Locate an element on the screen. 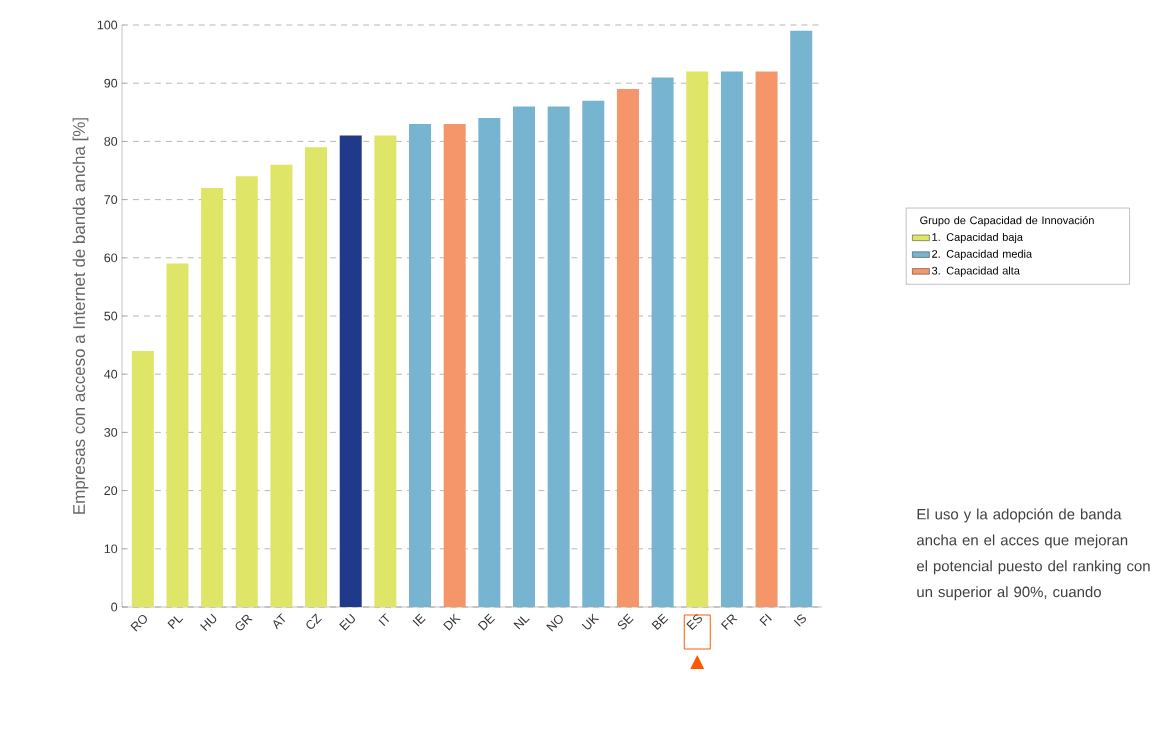  legend-label: 2. Capacidad media is located at coordinates (982, 254).